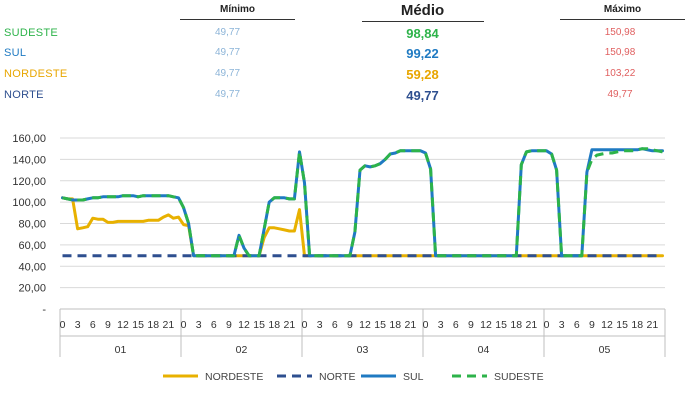  Describe the element at coordinates (622, 19) in the screenshot. I see `header-maximo-underline` at that location.